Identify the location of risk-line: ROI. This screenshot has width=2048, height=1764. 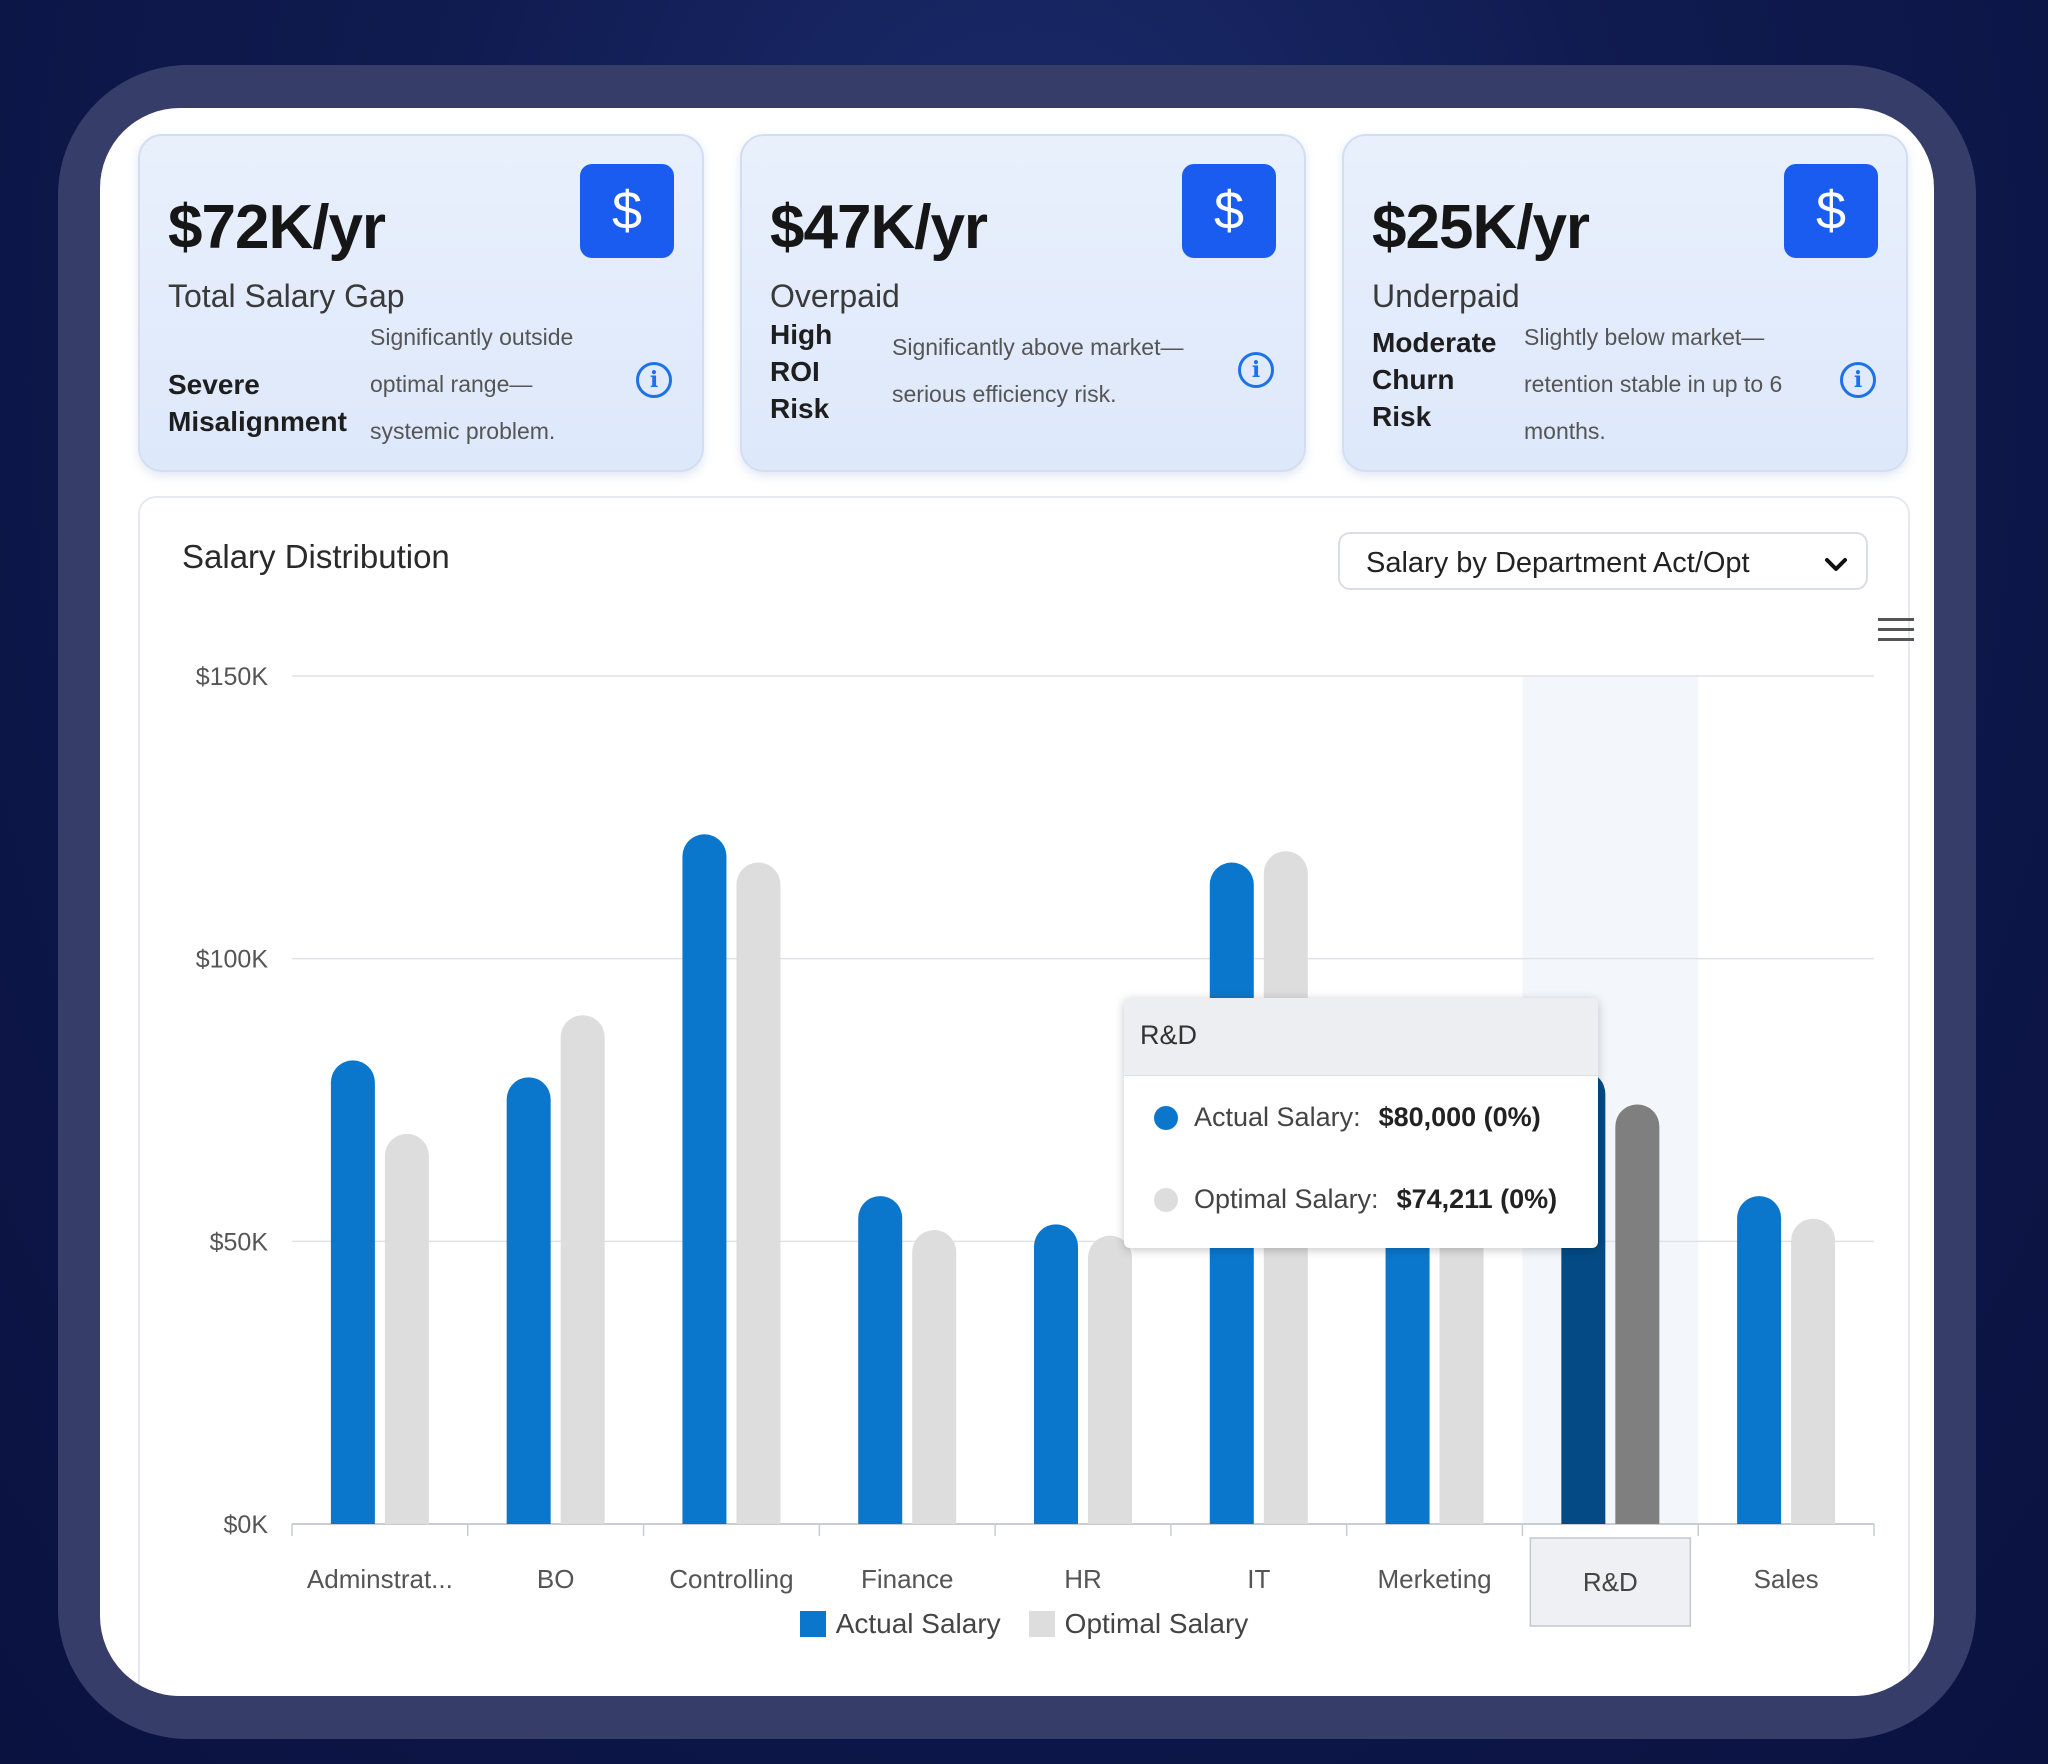
(795, 371).